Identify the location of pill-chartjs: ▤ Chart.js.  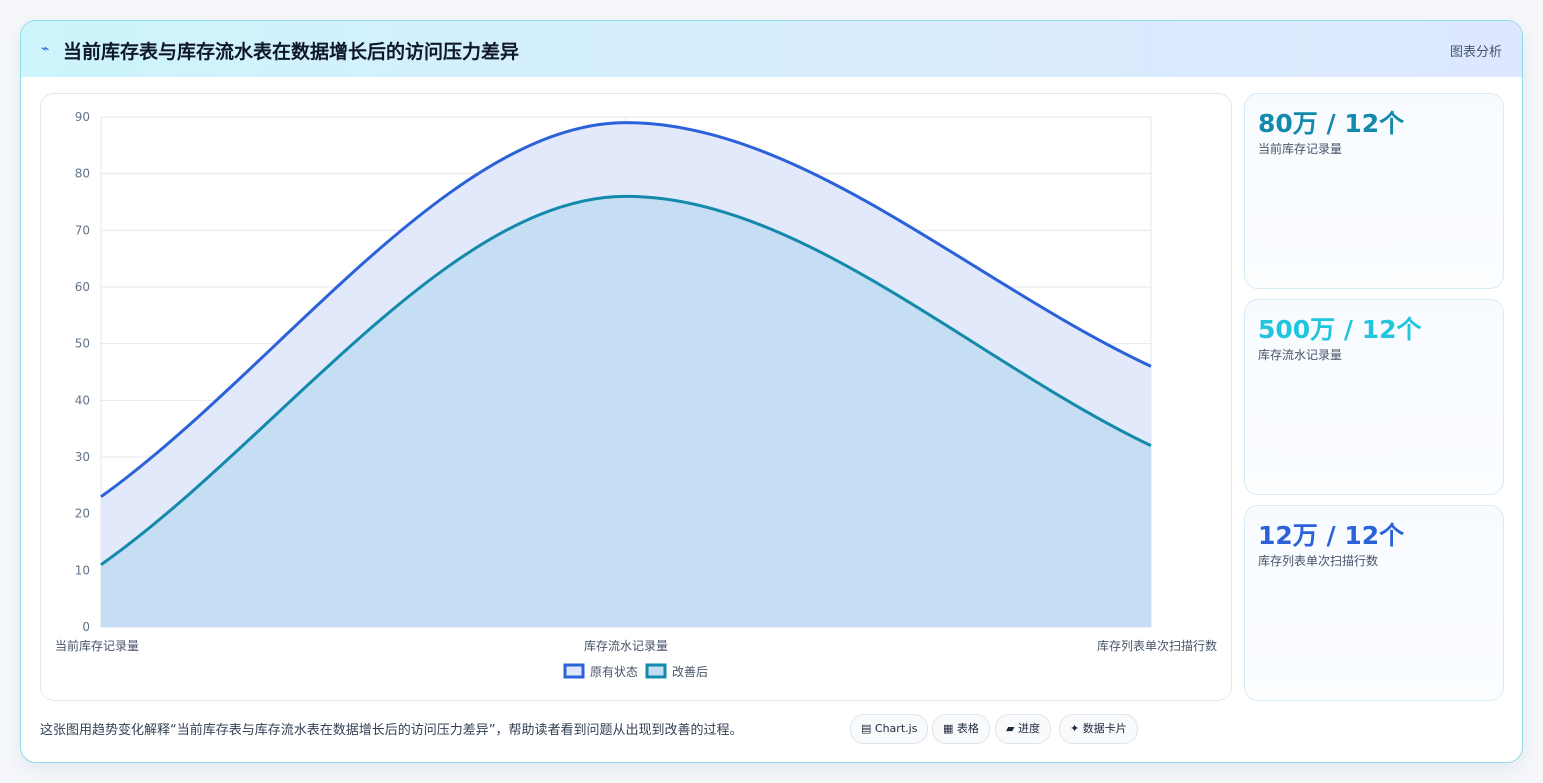
(889, 729).